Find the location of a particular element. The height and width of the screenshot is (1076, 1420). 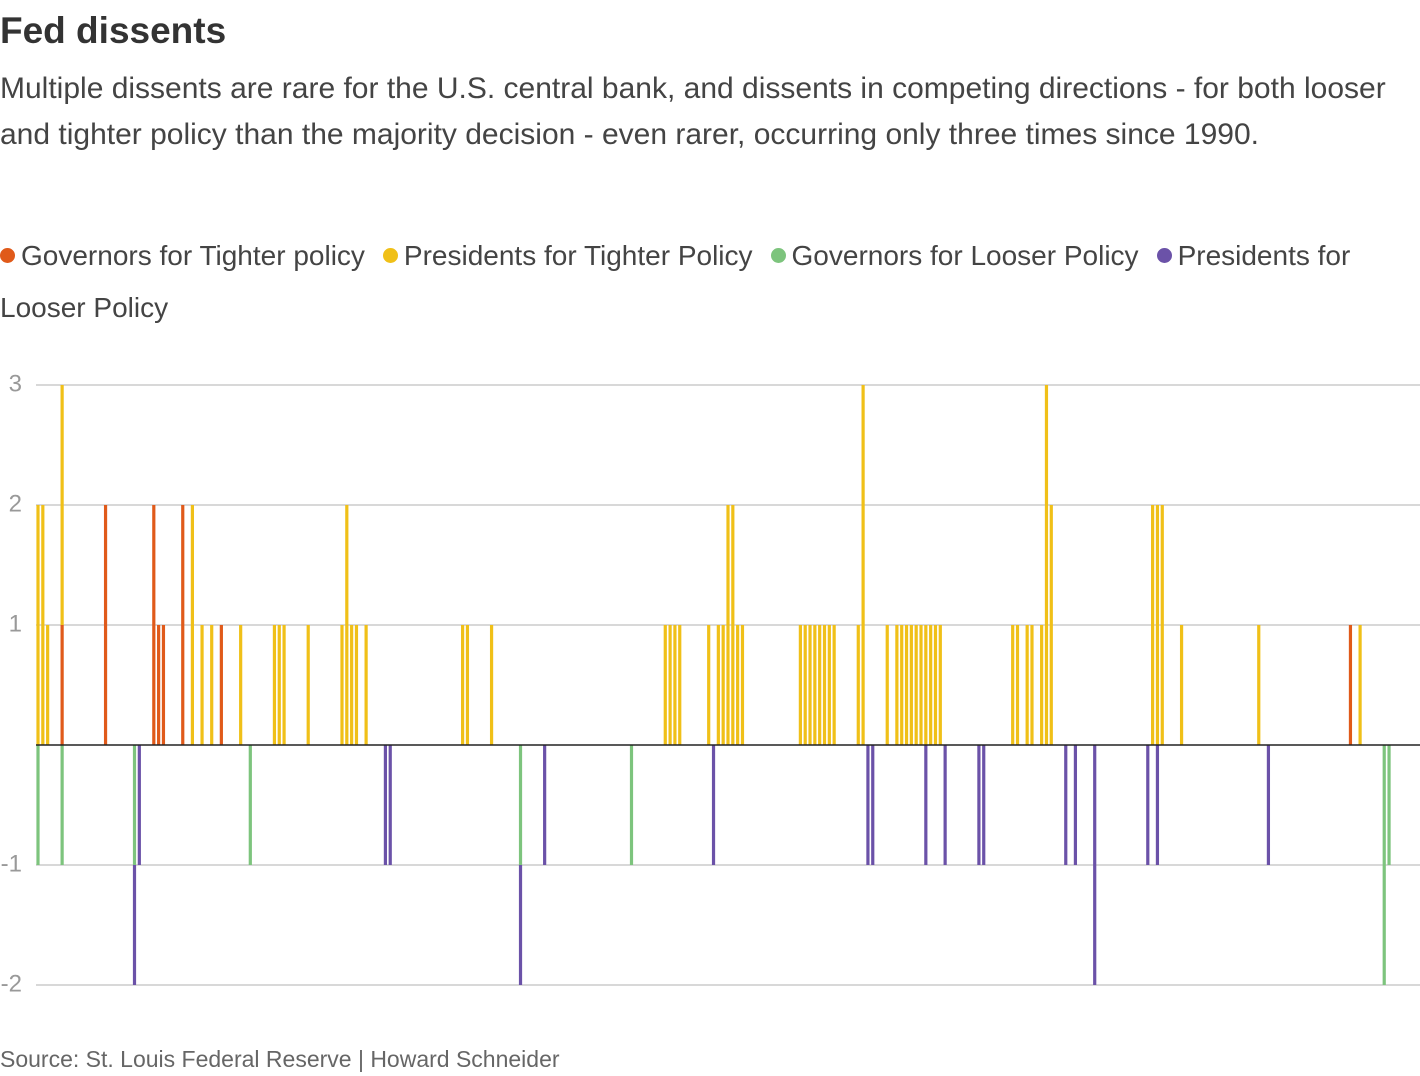

legend-label: Presidents for Looser Policy is located at coordinates (675, 281).